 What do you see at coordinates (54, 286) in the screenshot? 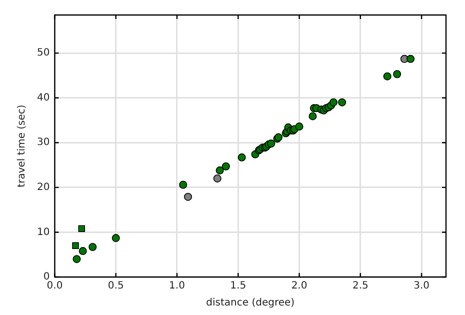
I see `x-tick-label: 0.0` at bounding box center [54, 286].